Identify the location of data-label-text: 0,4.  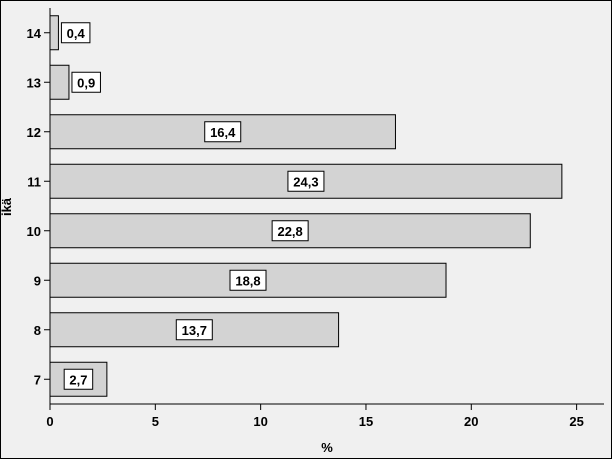
(76, 33).